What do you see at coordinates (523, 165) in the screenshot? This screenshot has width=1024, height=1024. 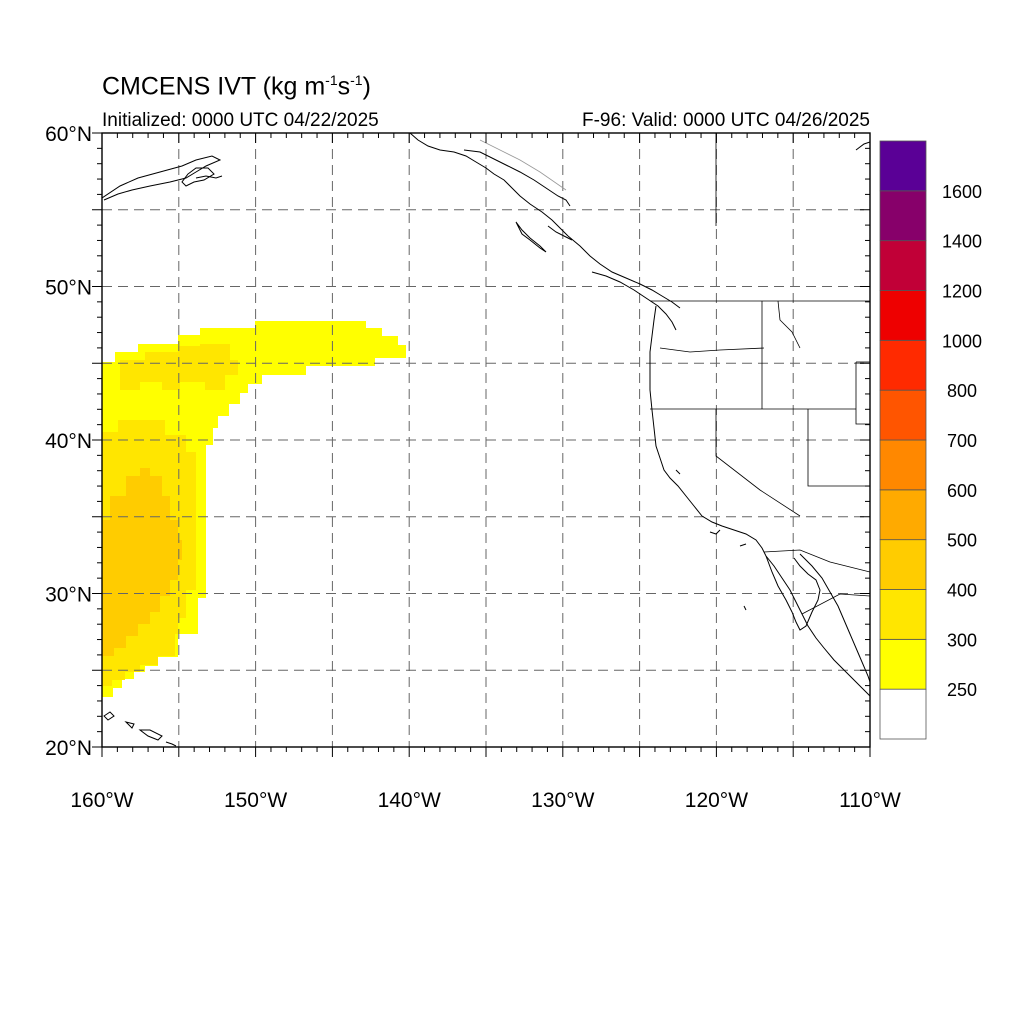 I see `country-border` at bounding box center [523, 165].